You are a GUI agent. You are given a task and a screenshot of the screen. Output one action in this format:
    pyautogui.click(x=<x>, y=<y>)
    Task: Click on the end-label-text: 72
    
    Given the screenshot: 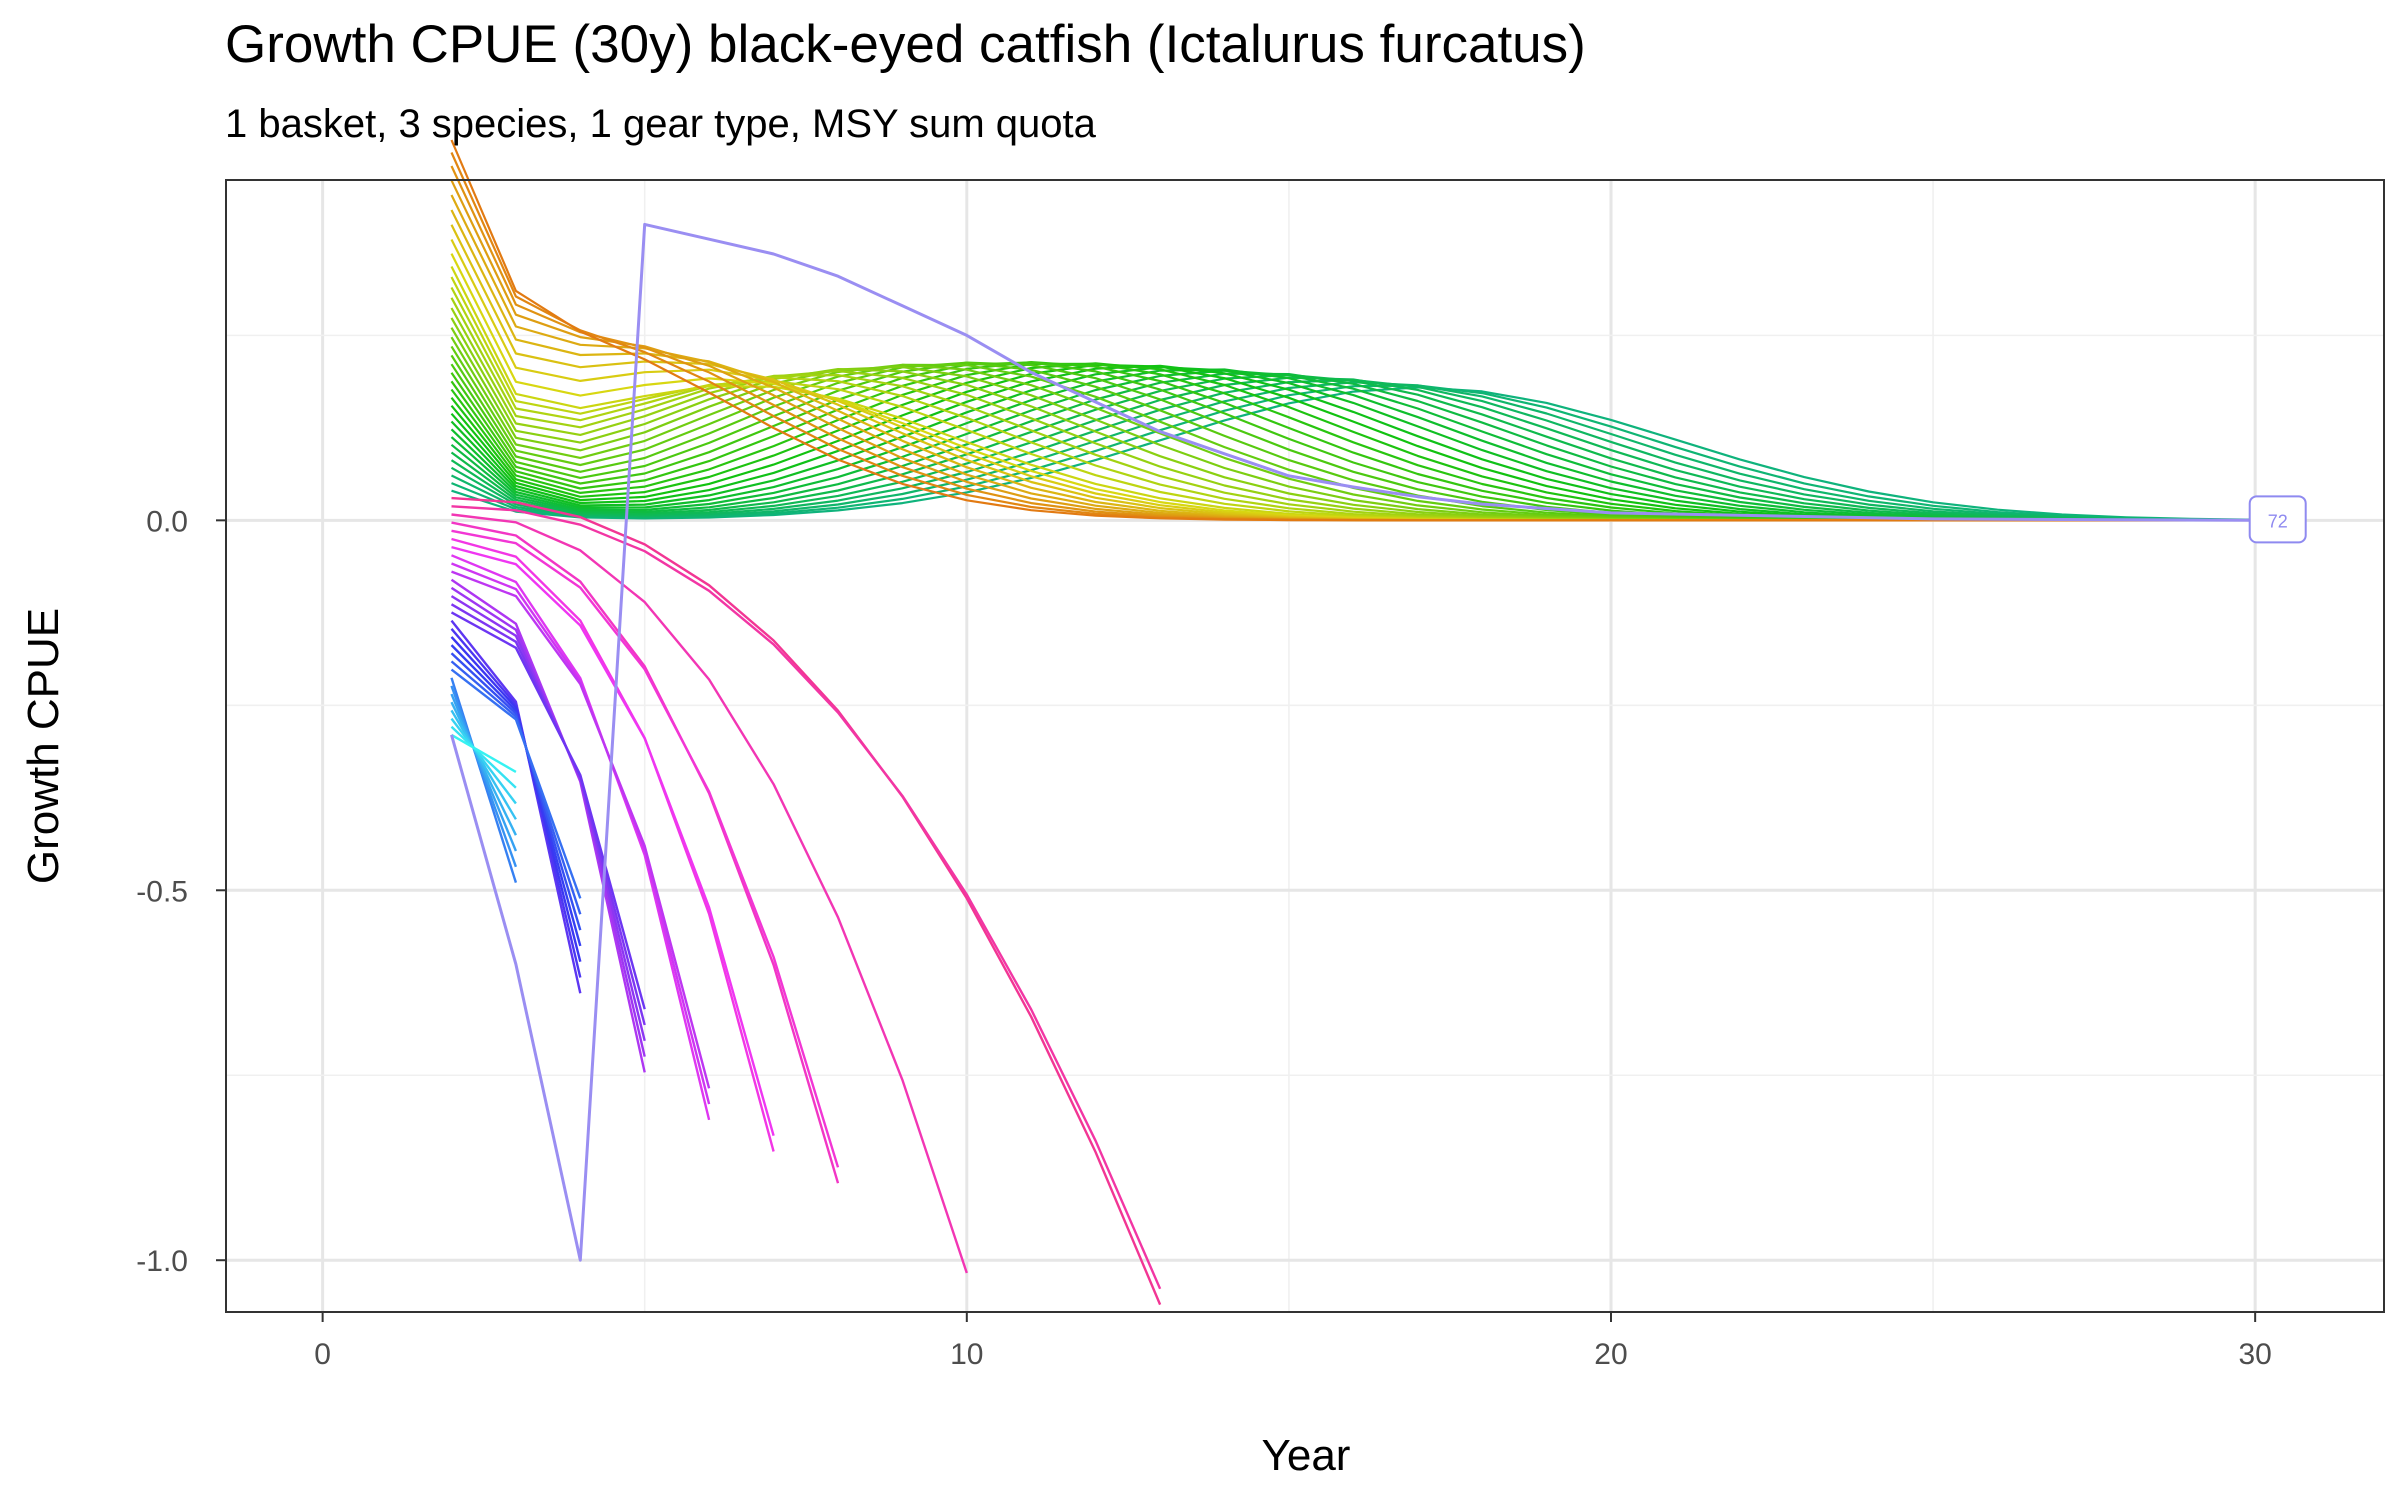 What is the action you would take?
    pyautogui.click(x=2278, y=521)
    